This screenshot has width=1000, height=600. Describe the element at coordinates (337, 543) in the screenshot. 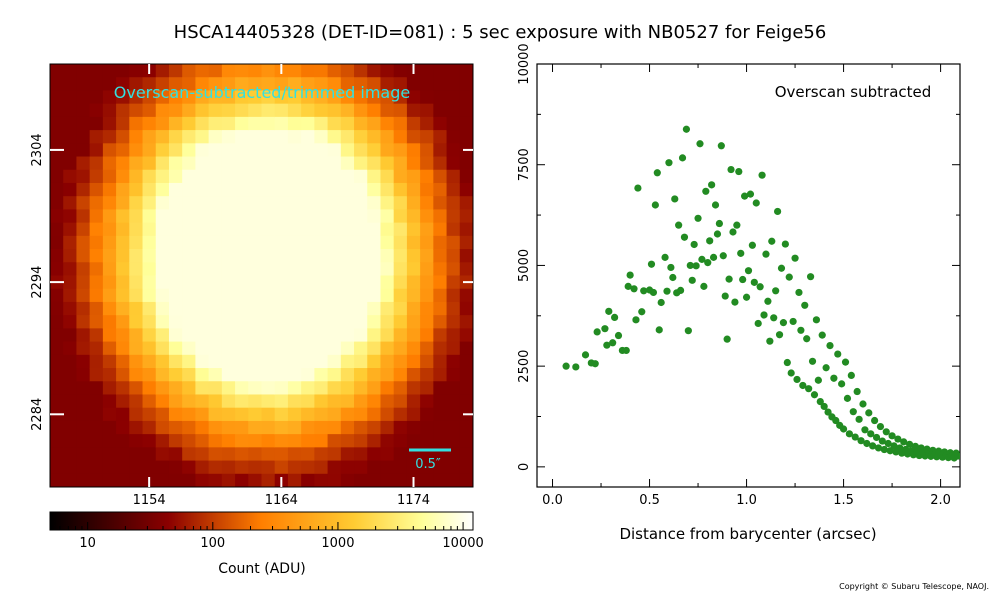

I see `colorbar-tick-label: 1000` at that location.